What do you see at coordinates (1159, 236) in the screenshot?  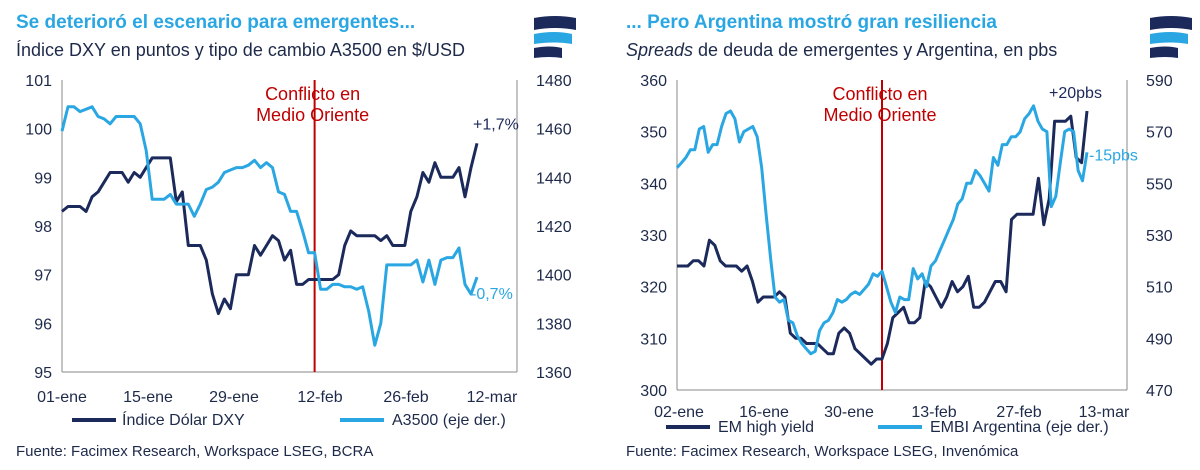 I see `right-y-tick-label: 530` at bounding box center [1159, 236].